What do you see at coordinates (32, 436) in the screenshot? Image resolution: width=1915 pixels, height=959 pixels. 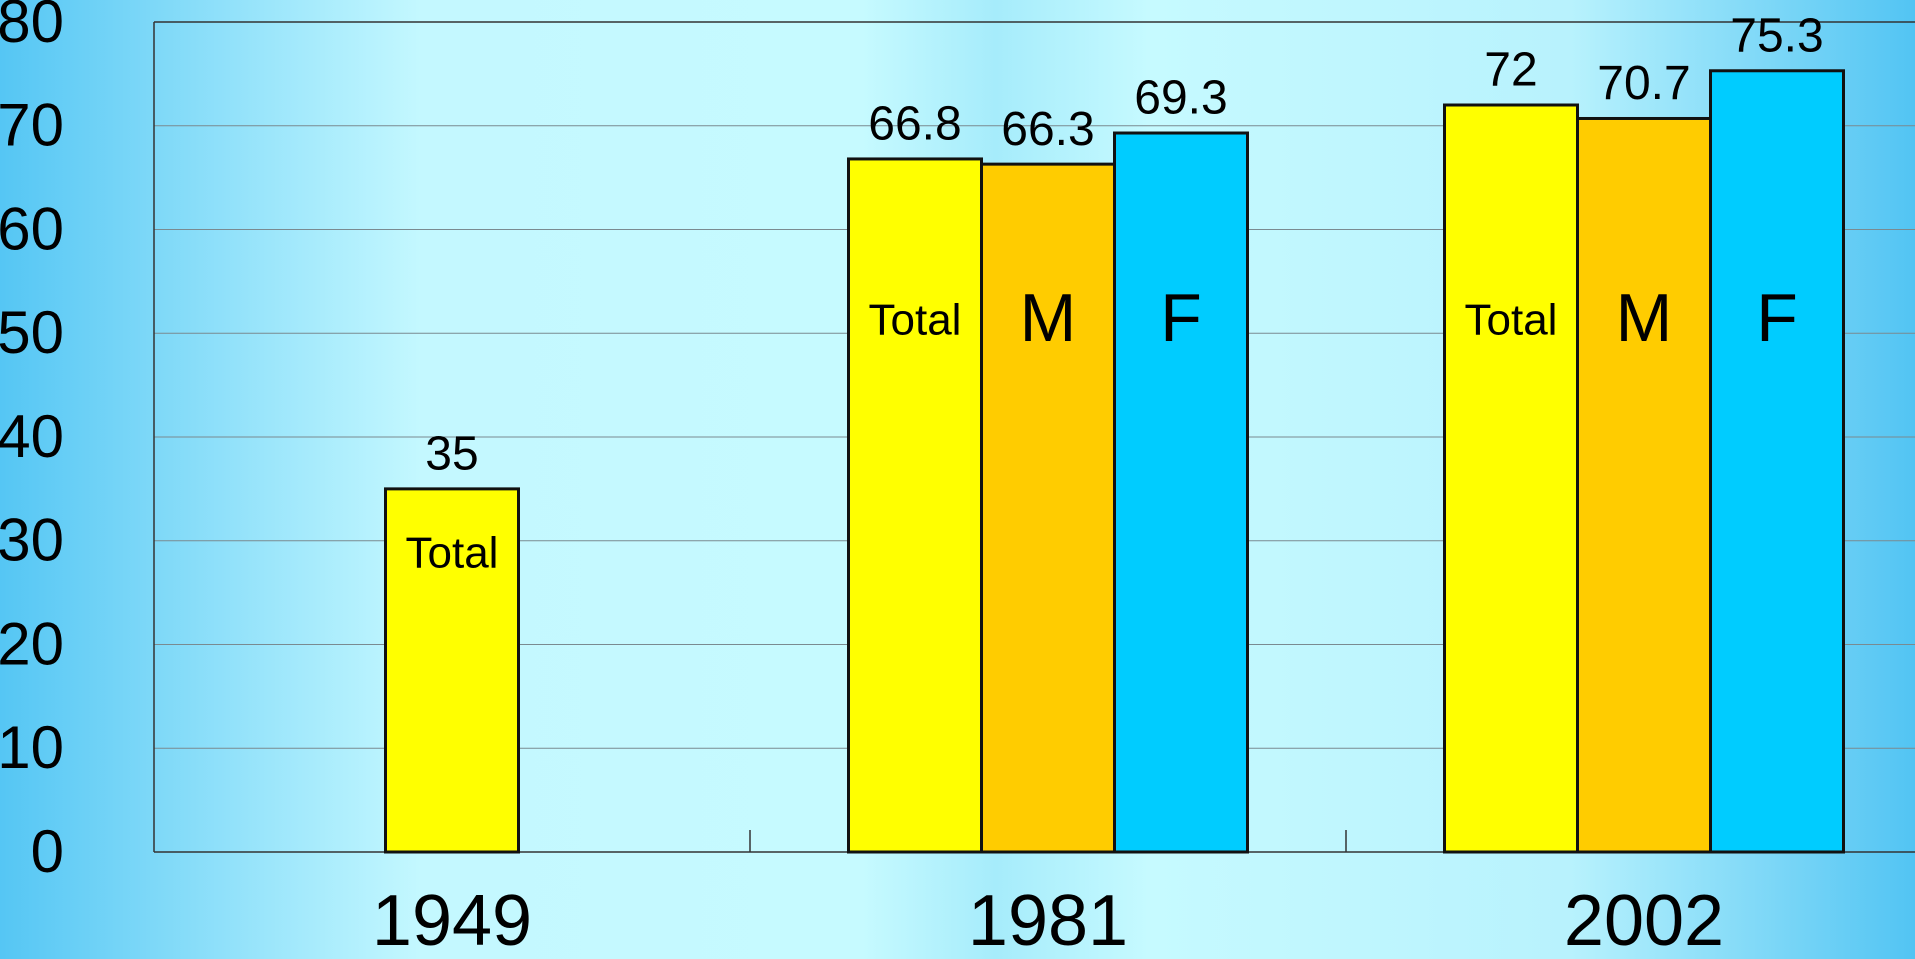 I see `y-tick-label: 40` at bounding box center [32, 436].